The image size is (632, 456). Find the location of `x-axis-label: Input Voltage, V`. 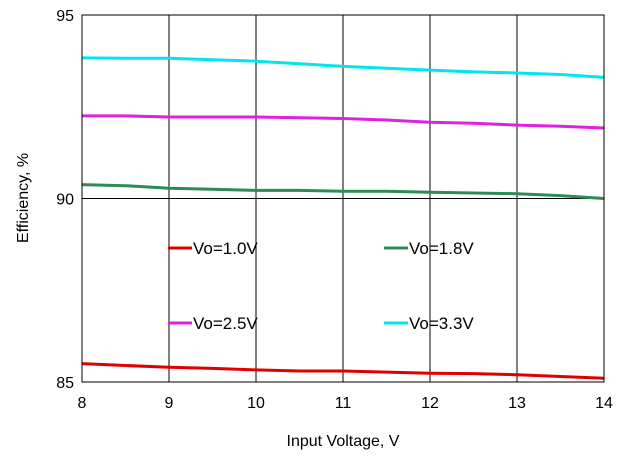

x-axis-label: Input Voltage, V is located at coordinates (343, 441).